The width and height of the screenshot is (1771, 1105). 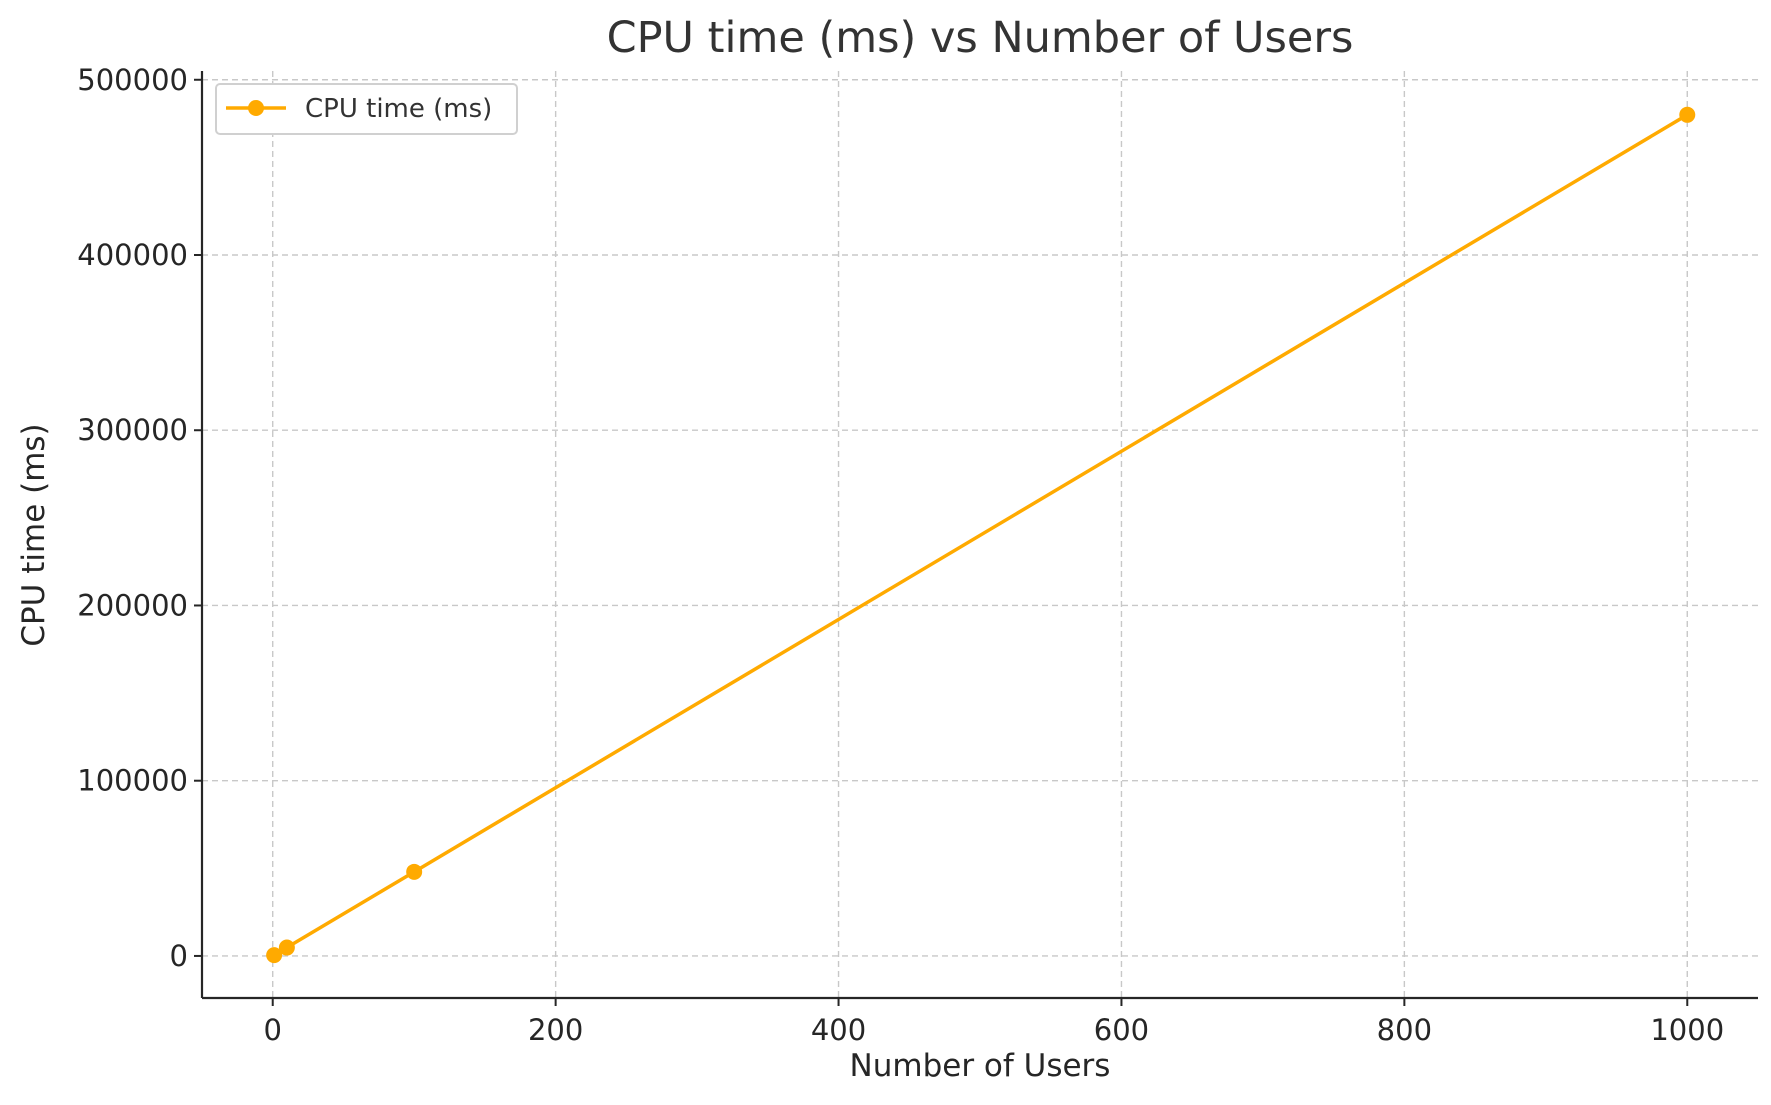 I want to click on x-tick-label: 0, so click(x=273, y=1030).